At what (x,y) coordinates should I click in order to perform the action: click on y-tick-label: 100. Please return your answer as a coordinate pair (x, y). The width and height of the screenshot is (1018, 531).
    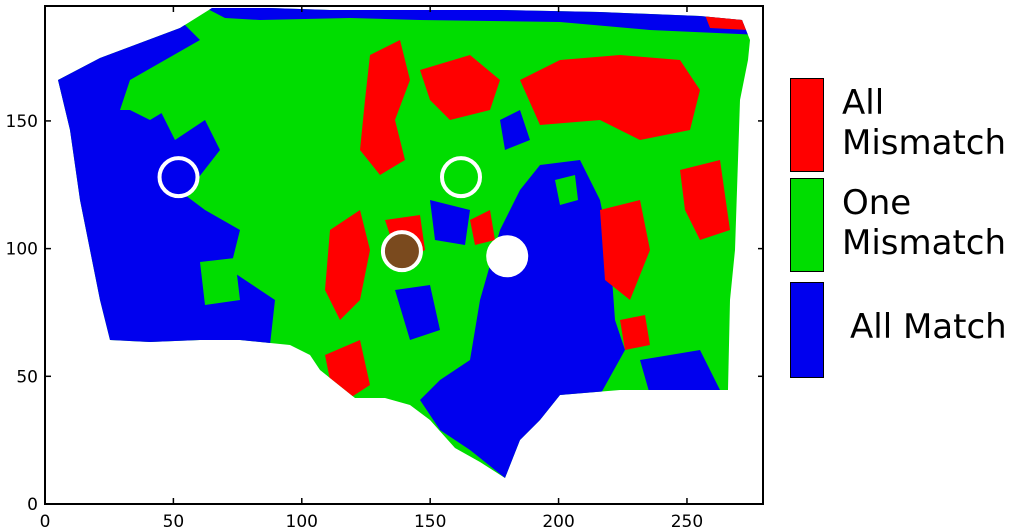
    Looking at the image, I should click on (22, 250).